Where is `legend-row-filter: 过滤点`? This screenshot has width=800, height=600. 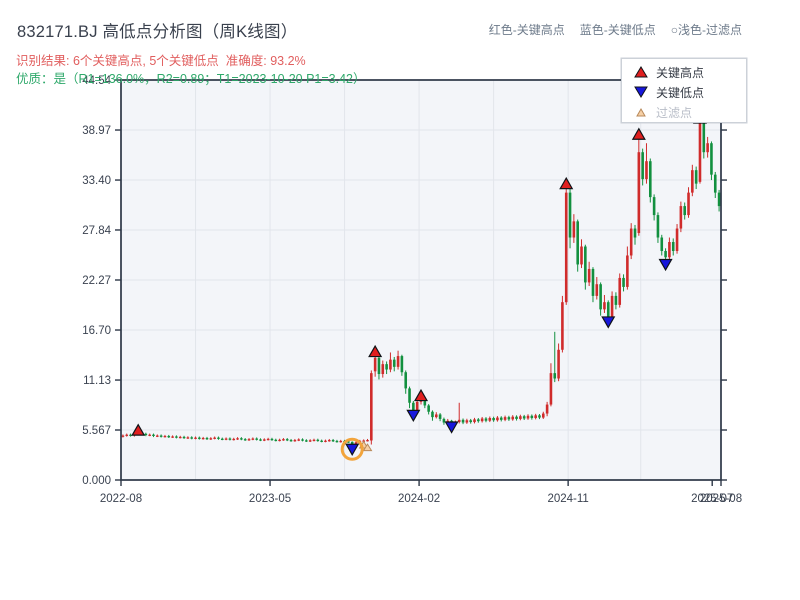 legend-row-filter: 过滤点 is located at coordinates (690, 112).